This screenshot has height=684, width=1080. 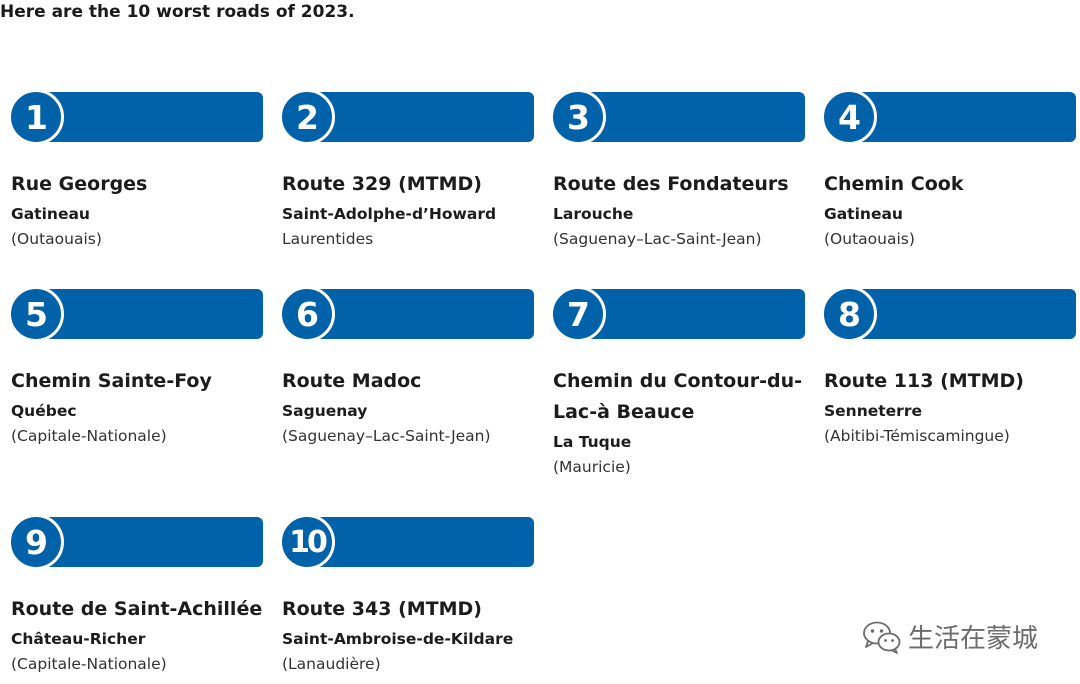 What do you see at coordinates (894, 184) in the screenshot?
I see `road-name: Chemin Cook` at bounding box center [894, 184].